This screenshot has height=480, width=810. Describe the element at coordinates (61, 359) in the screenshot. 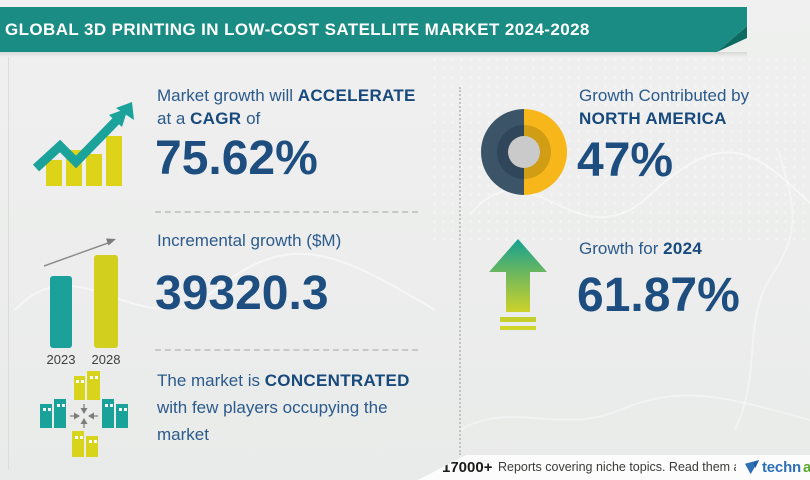

I see `year-label-start: 2023` at that location.